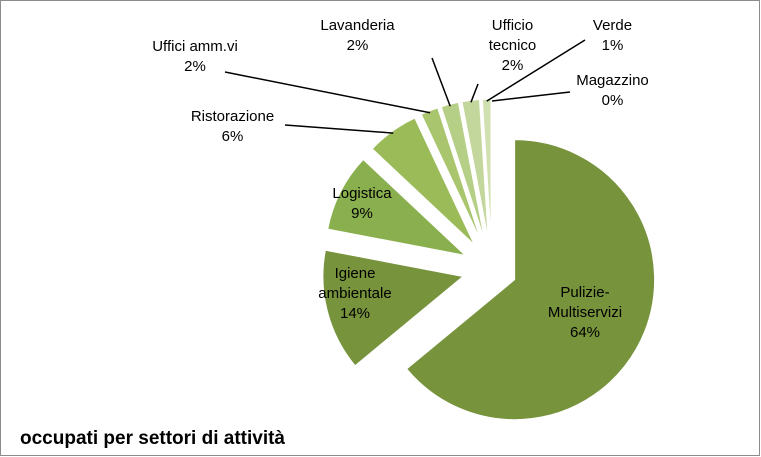  Describe the element at coordinates (585, 302) in the screenshot. I see `category-label: Pulizie-Multiservizi` at that location.